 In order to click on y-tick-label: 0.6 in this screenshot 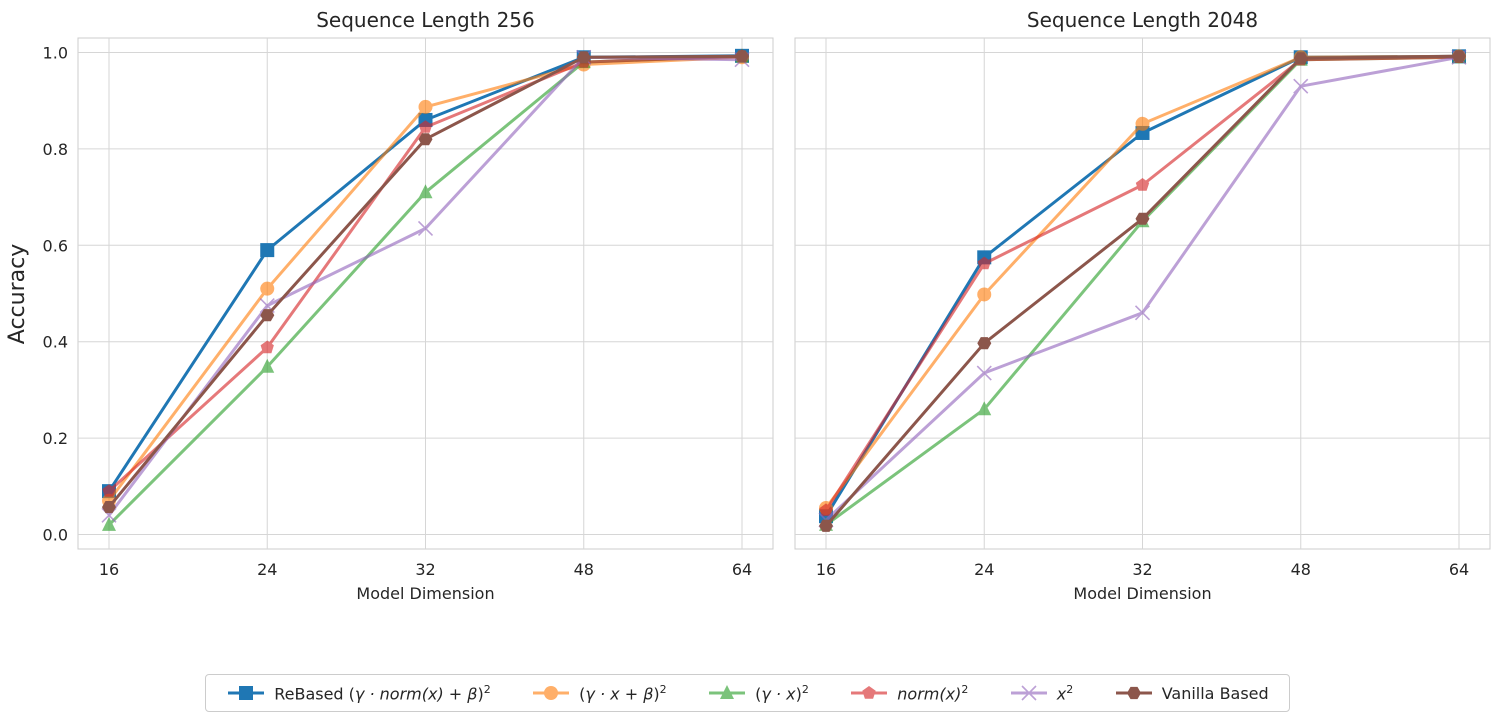, I will do `click(55, 245)`.